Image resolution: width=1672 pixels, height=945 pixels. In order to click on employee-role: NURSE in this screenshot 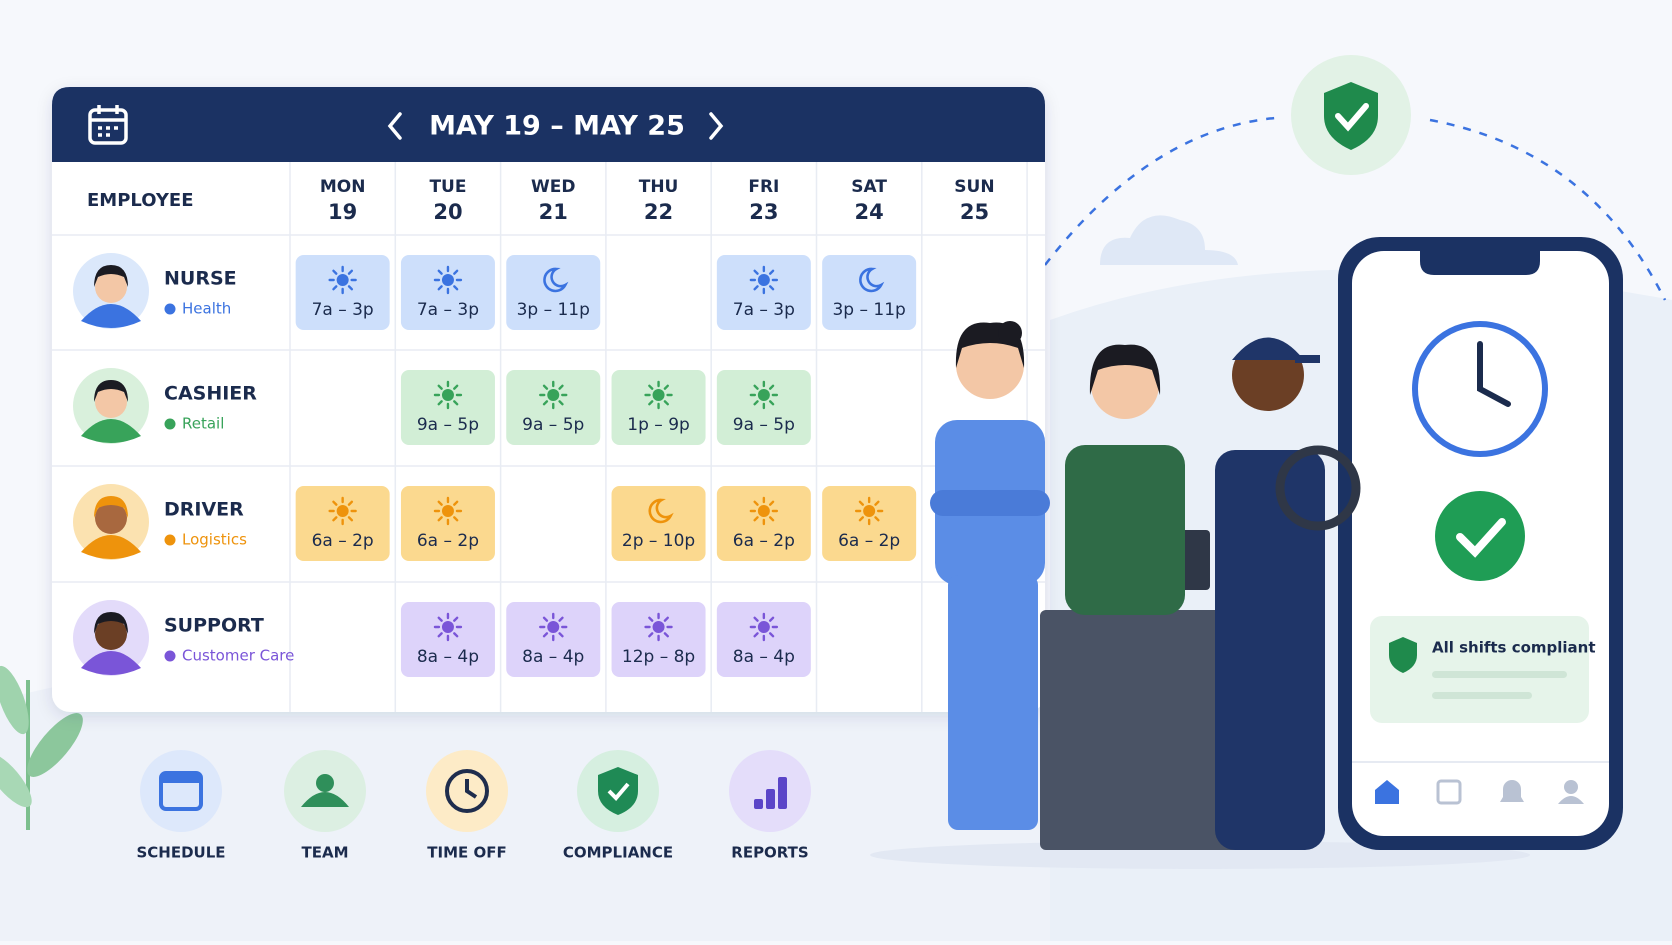, I will do `click(200, 279)`.